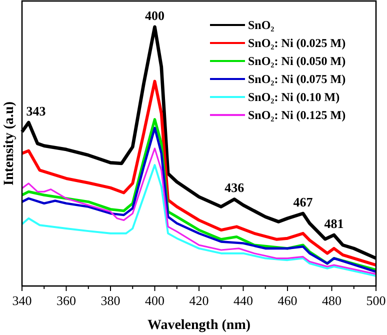  Describe the element at coordinates (303, 202) in the screenshot. I see `annotation: 467` at that location.